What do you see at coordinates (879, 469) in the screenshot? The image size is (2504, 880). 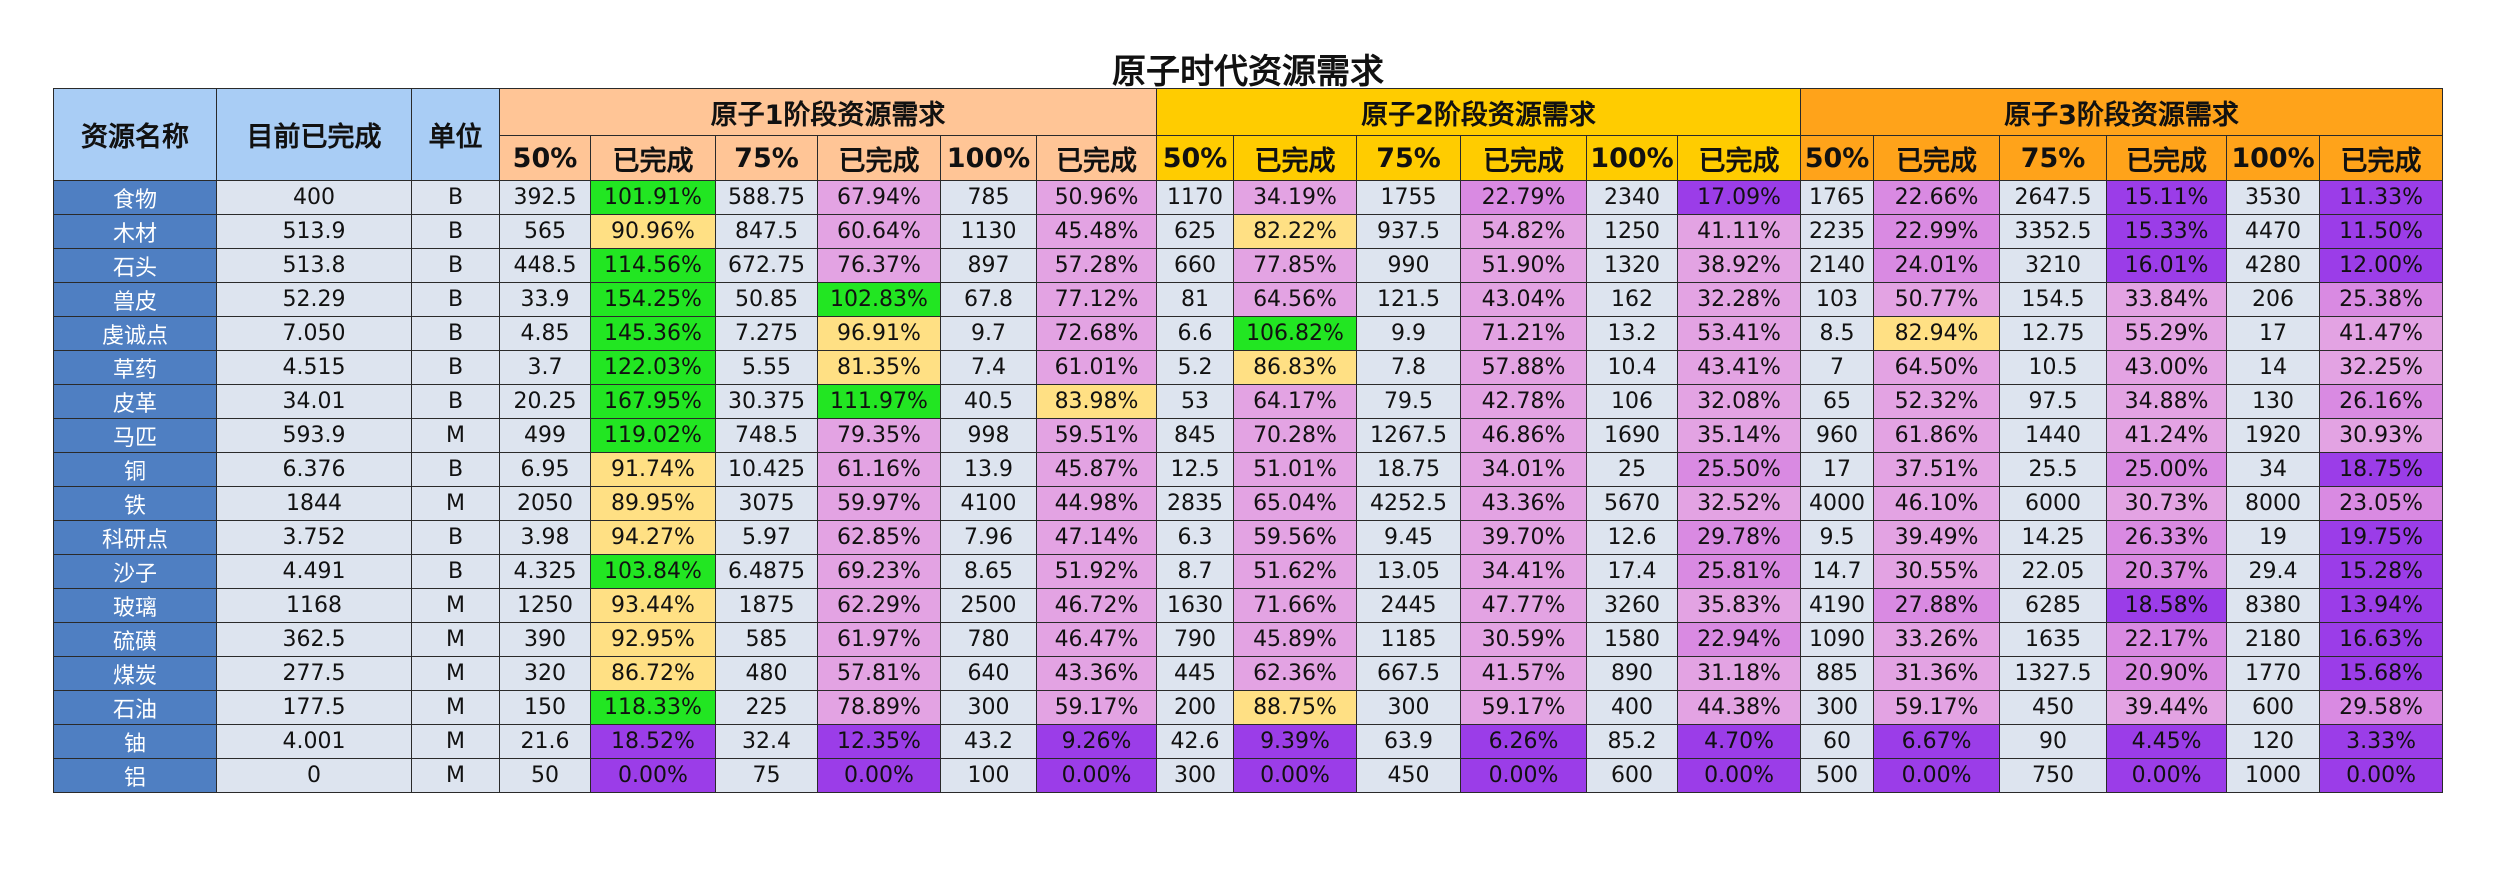 I see `cell: 61.16%` at bounding box center [879, 469].